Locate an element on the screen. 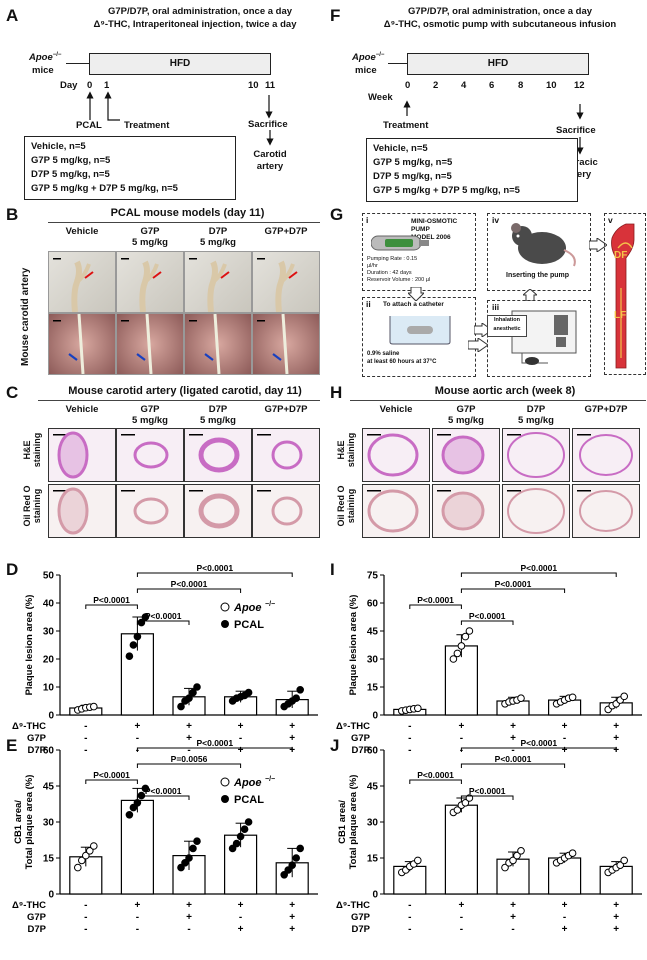 This screenshot has width=647, height=960. y-axis-label: Total plaque area (%) is located at coordinates (29, 822).